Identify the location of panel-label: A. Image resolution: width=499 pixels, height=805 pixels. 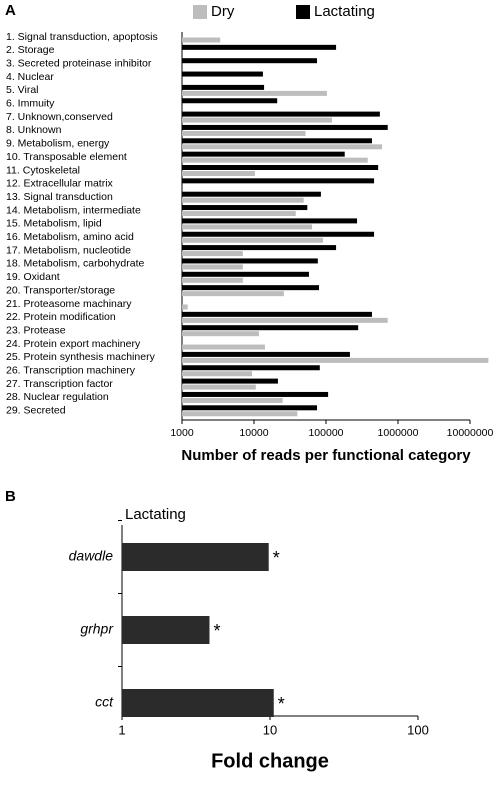
(10, 10).